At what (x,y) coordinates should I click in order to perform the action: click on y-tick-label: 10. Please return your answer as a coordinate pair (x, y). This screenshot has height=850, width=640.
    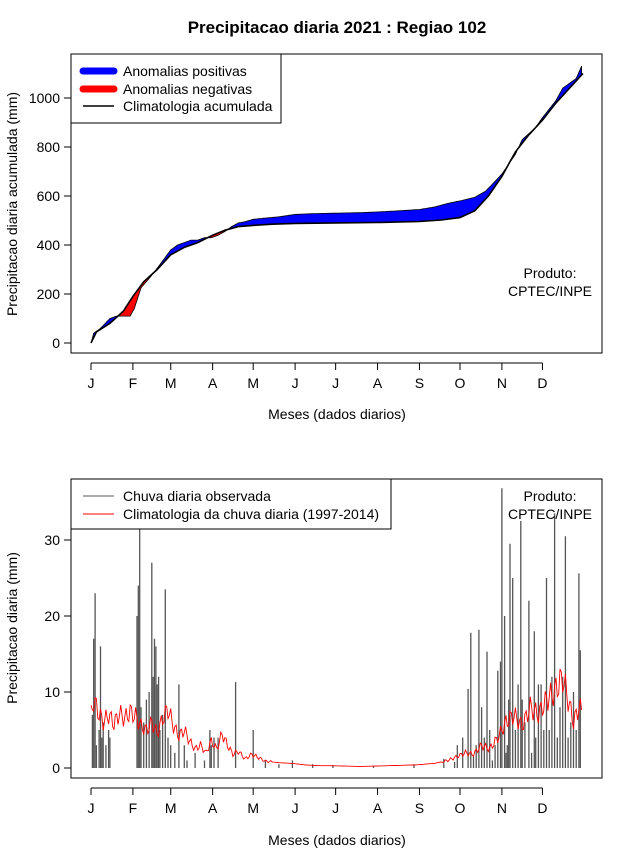
    Looking at the image, I should click on (52, 692).